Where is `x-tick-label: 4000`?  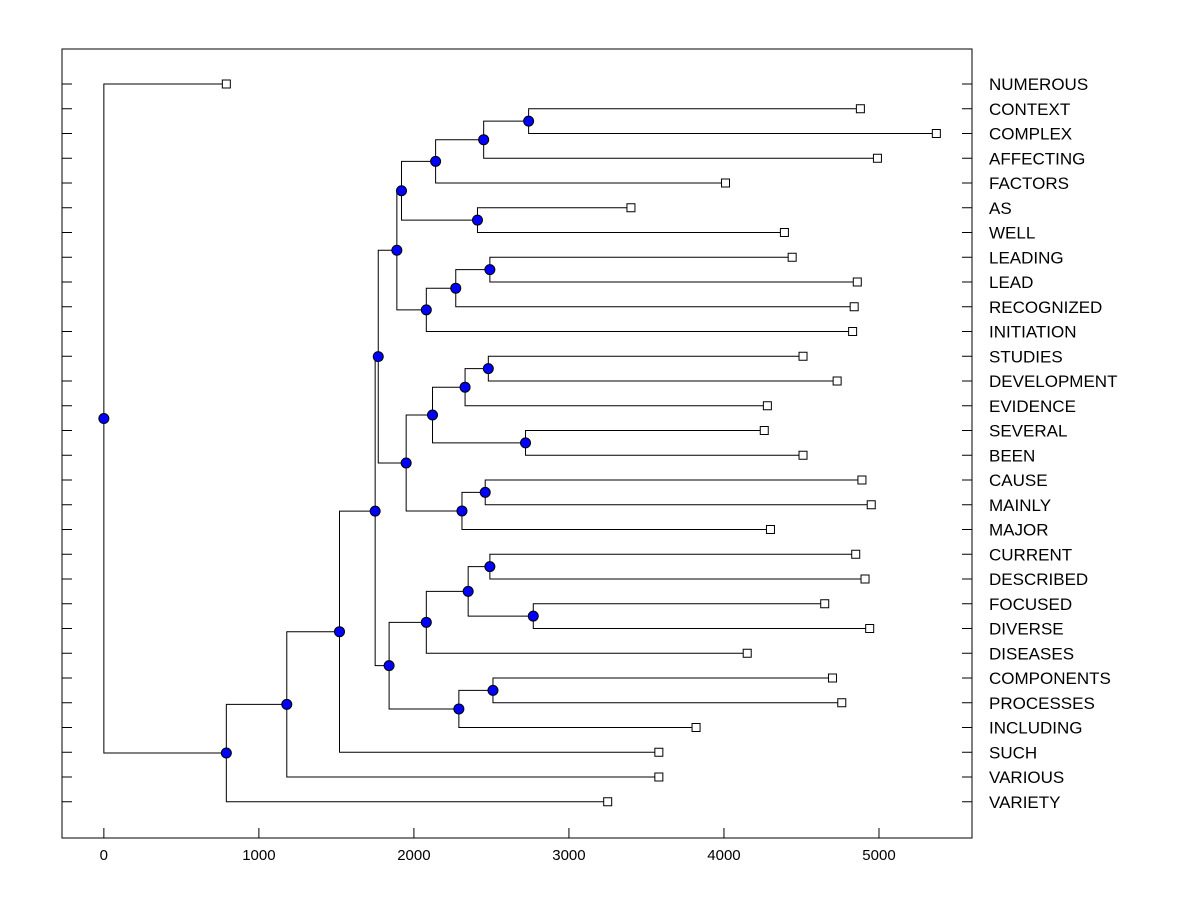 x-tick-label: 4000 is located at coordinates (723, 855).